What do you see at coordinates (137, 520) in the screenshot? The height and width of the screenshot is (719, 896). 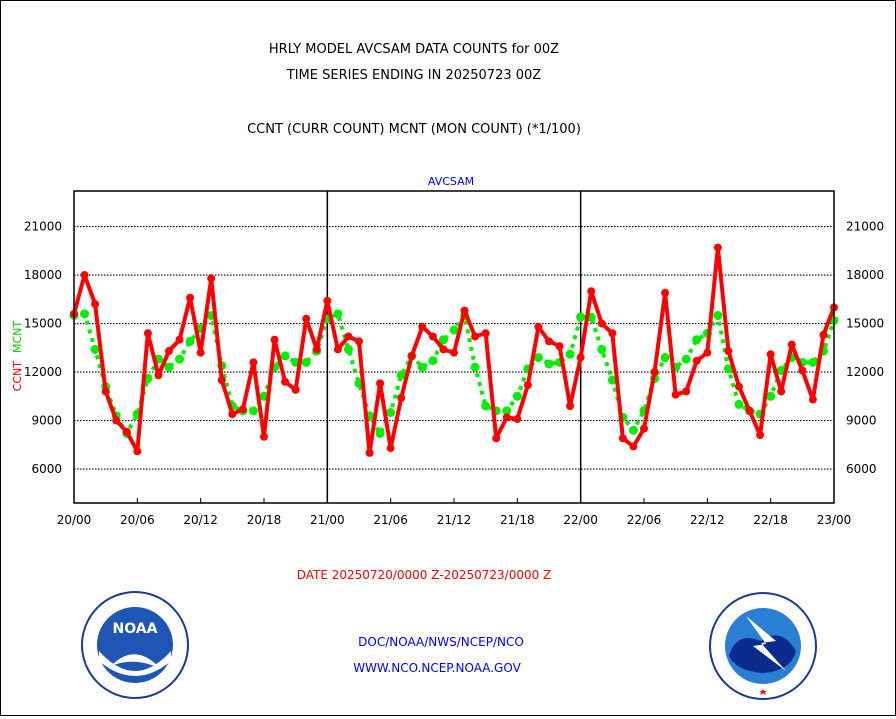 I see `x-tick-label: 20/06` at bounding box center [137, 520].